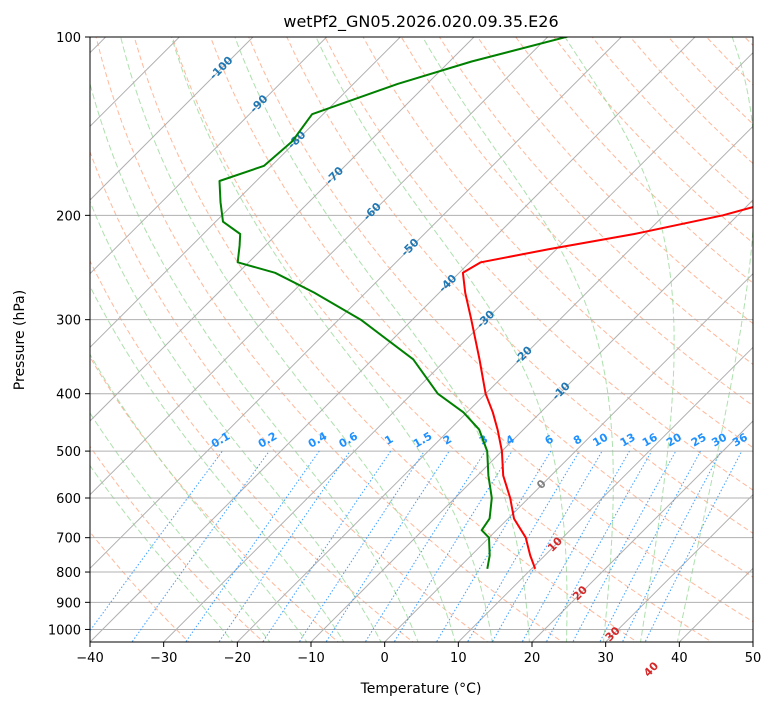 The height and width of the screenshot is (708, 775). I want to click on y-tick-label: 200, so click(68, 216).